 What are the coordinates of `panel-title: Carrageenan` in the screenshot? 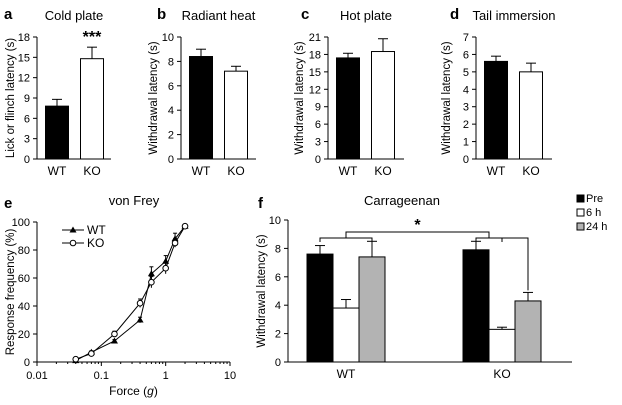 It's located at (402, 200).